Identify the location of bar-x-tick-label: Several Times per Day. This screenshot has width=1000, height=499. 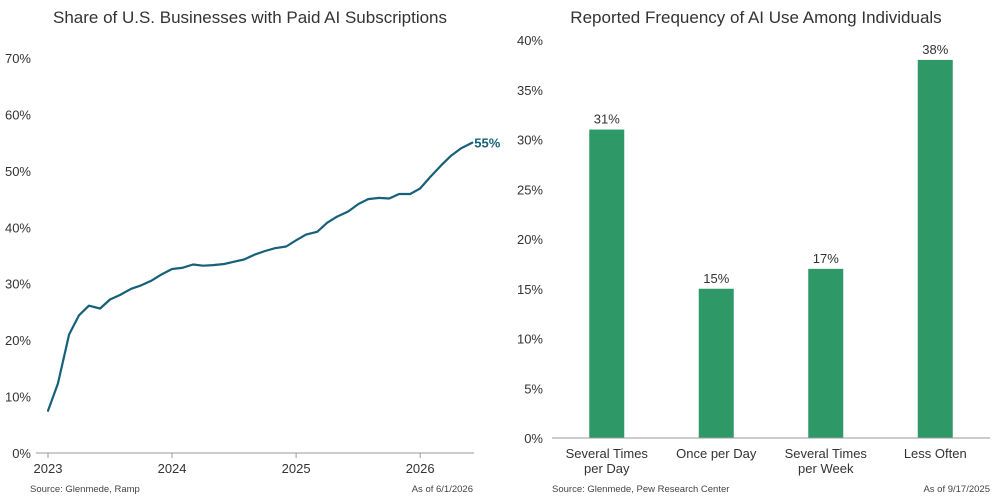
(607, 461).